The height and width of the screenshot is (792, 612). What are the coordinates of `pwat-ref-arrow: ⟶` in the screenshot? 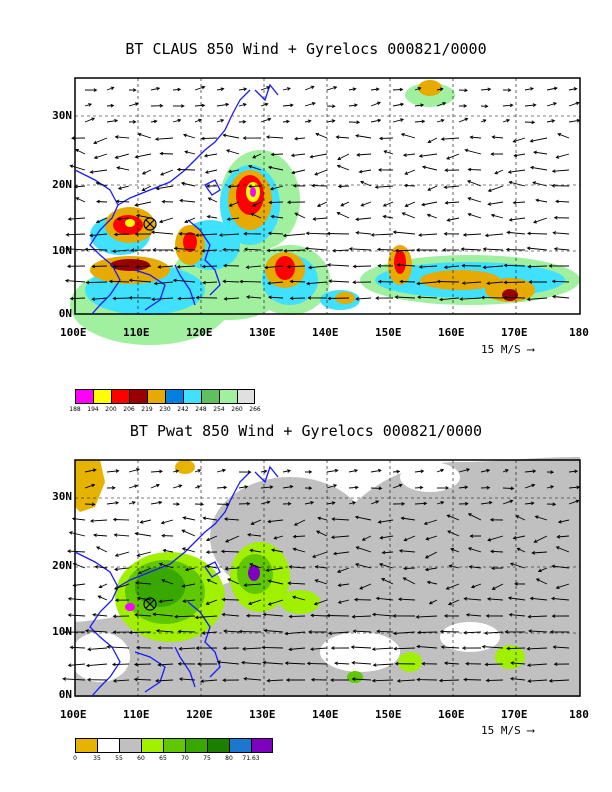 It's located at (530, 730).